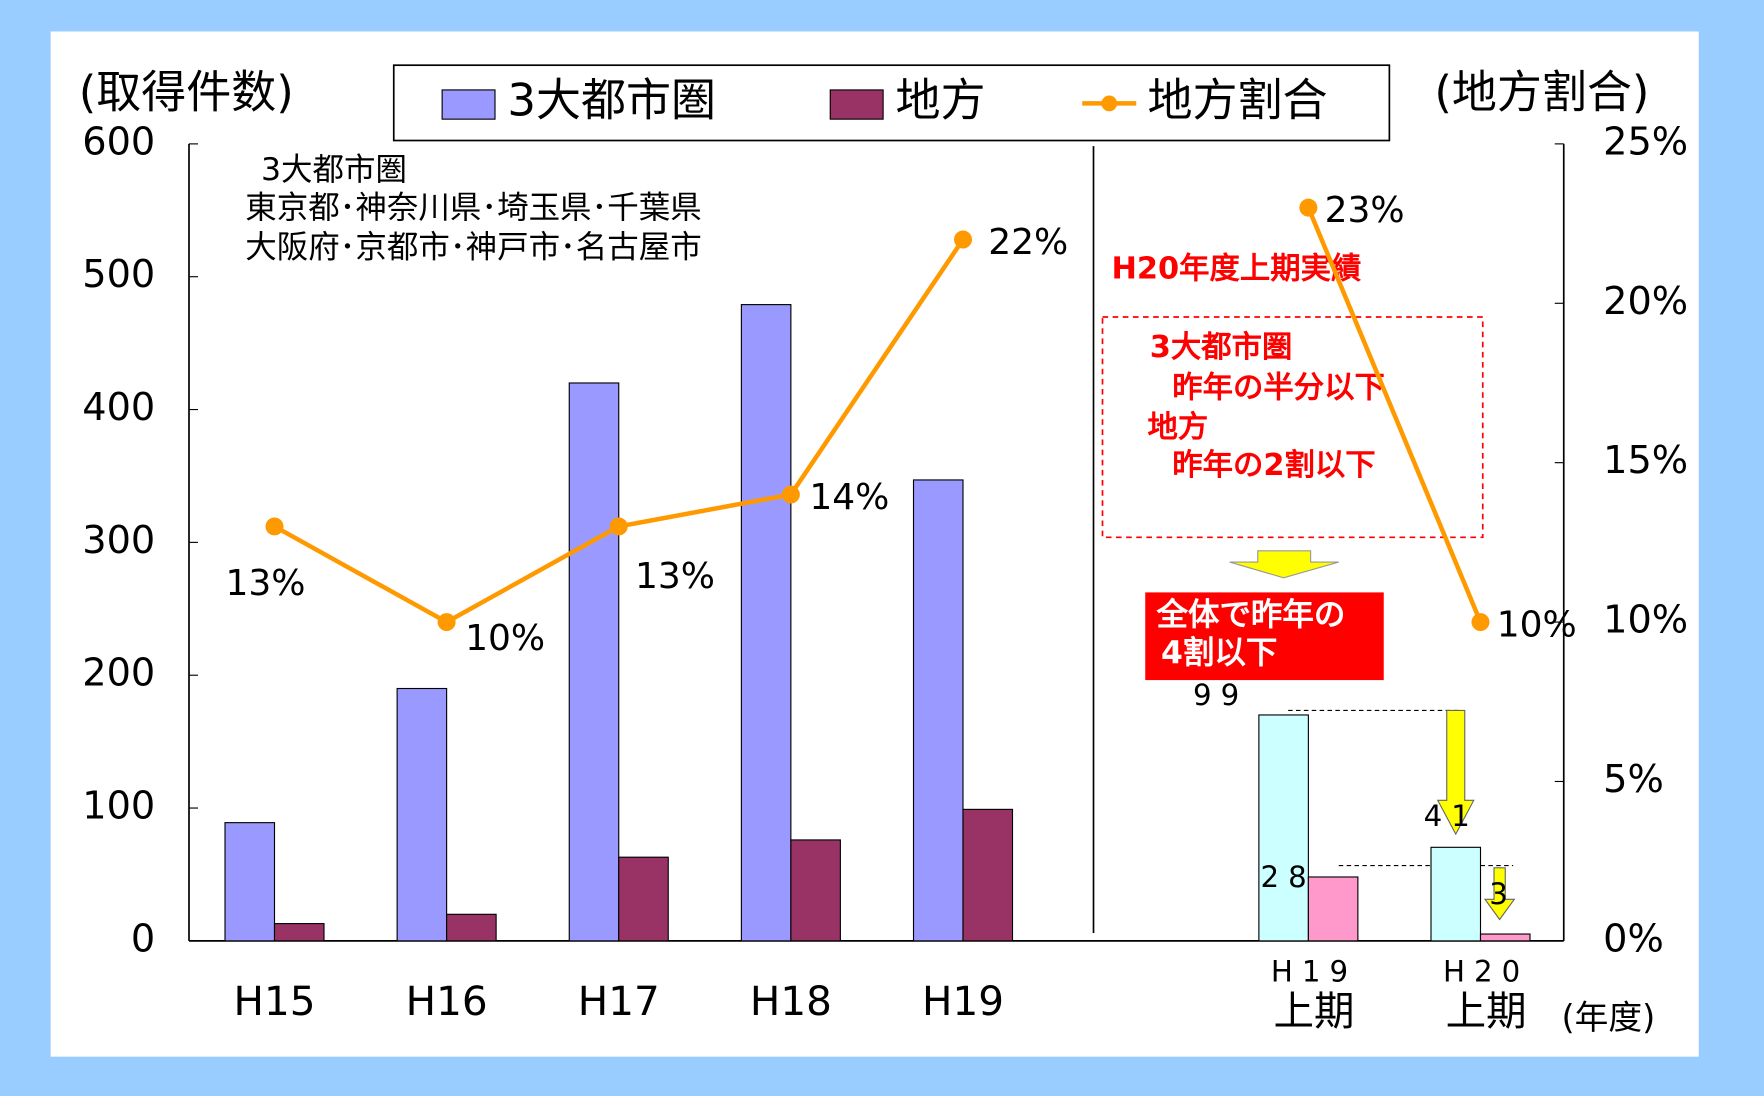  Describe the element at coordinates (1365, 210) in the screenshot. I see `data-label: 23%` at that location.